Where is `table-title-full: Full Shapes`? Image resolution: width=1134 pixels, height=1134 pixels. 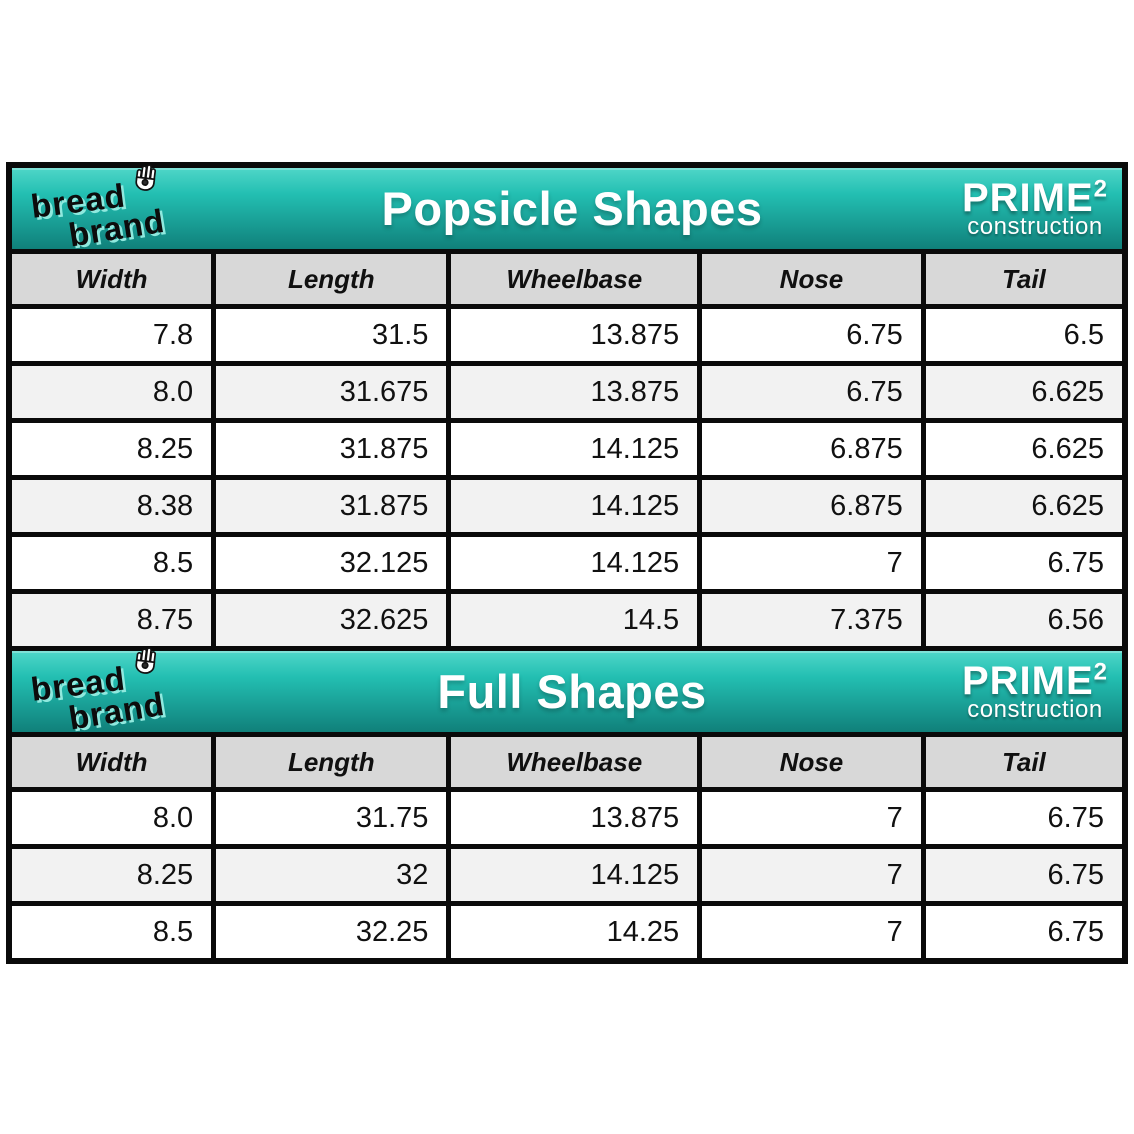
table-title-full: Full Shapes is located at coordinates (572, 691).